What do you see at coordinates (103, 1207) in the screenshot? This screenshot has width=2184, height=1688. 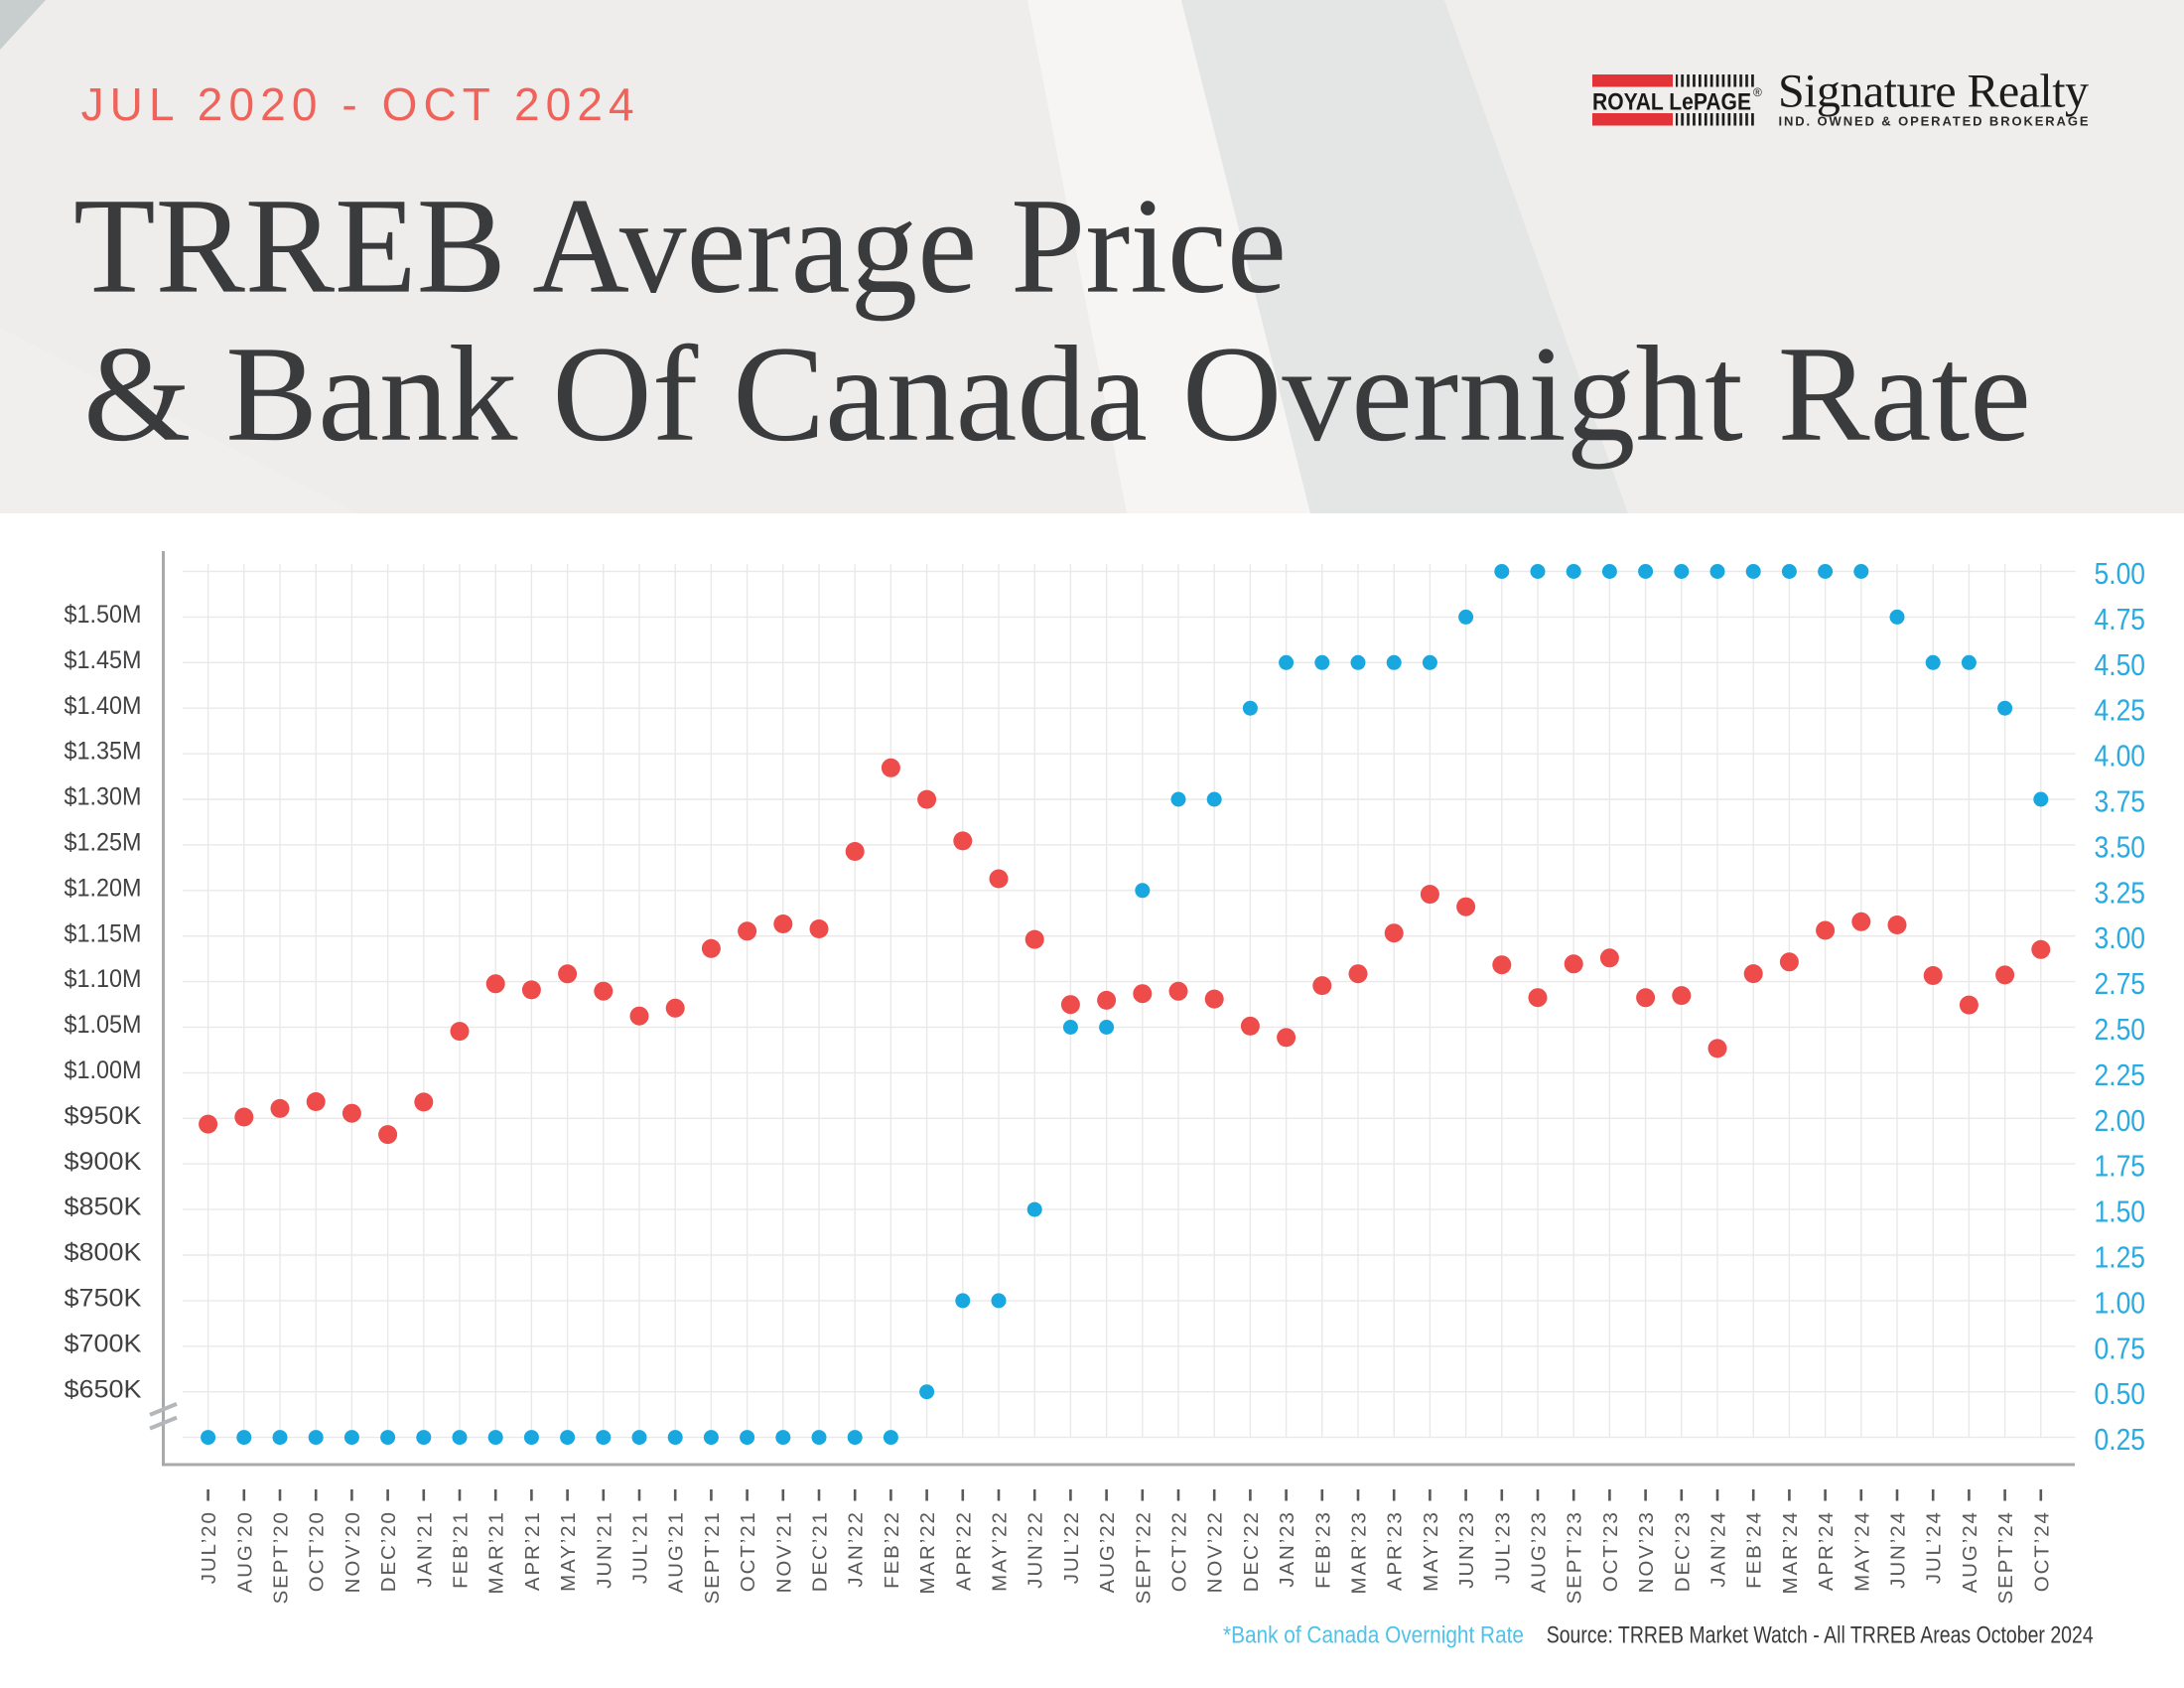 I see `svg-text: $850K` at bounding box center [103, 1207].